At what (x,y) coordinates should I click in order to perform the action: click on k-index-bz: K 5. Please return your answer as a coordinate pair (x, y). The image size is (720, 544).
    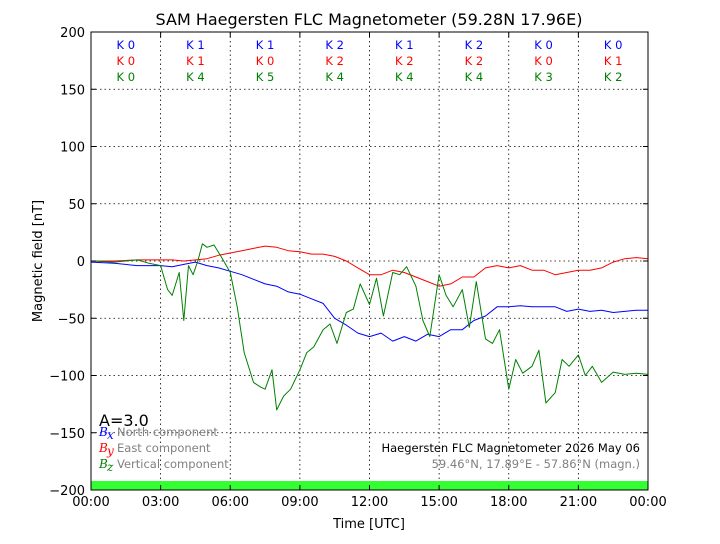
    Looking at the image, I should click on (265, 77).